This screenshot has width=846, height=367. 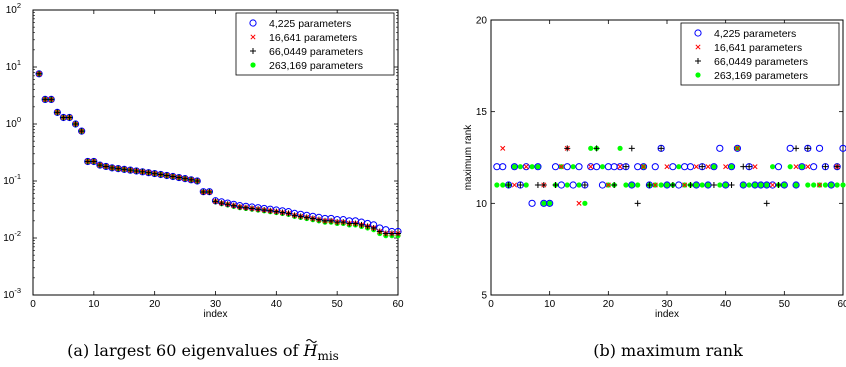 I want to click on a-x-tick-label: 20, so click(x=155, y=304).